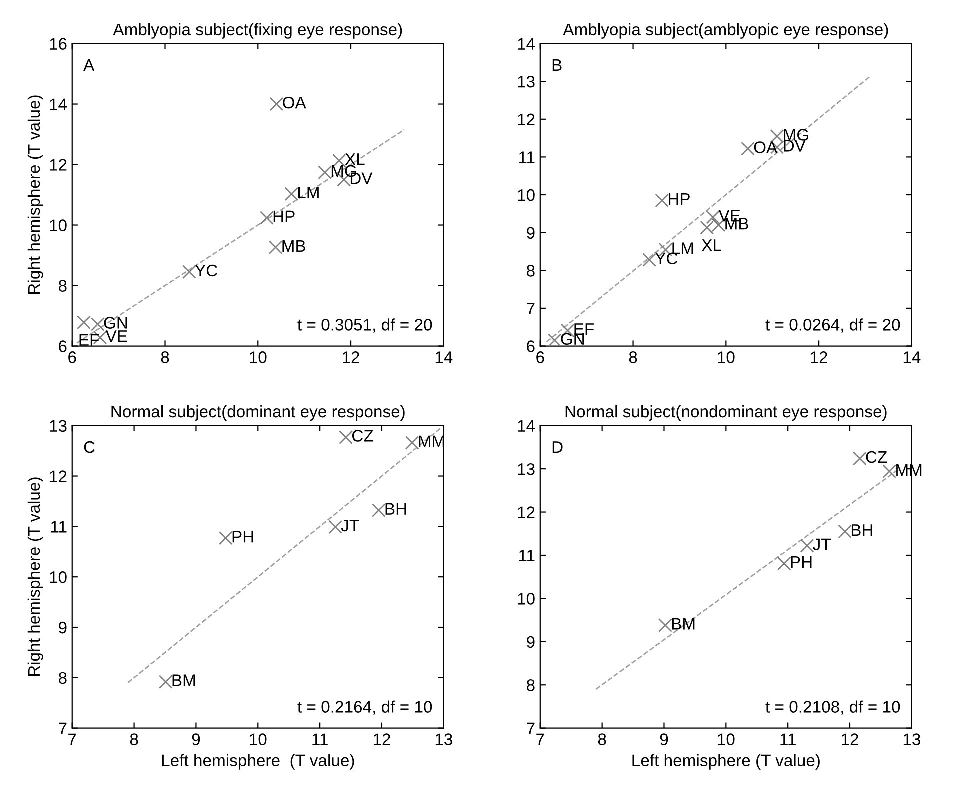  Describe the element at coordinates (308, 192) in the screenshot. I see `annotation: LM` at that location.